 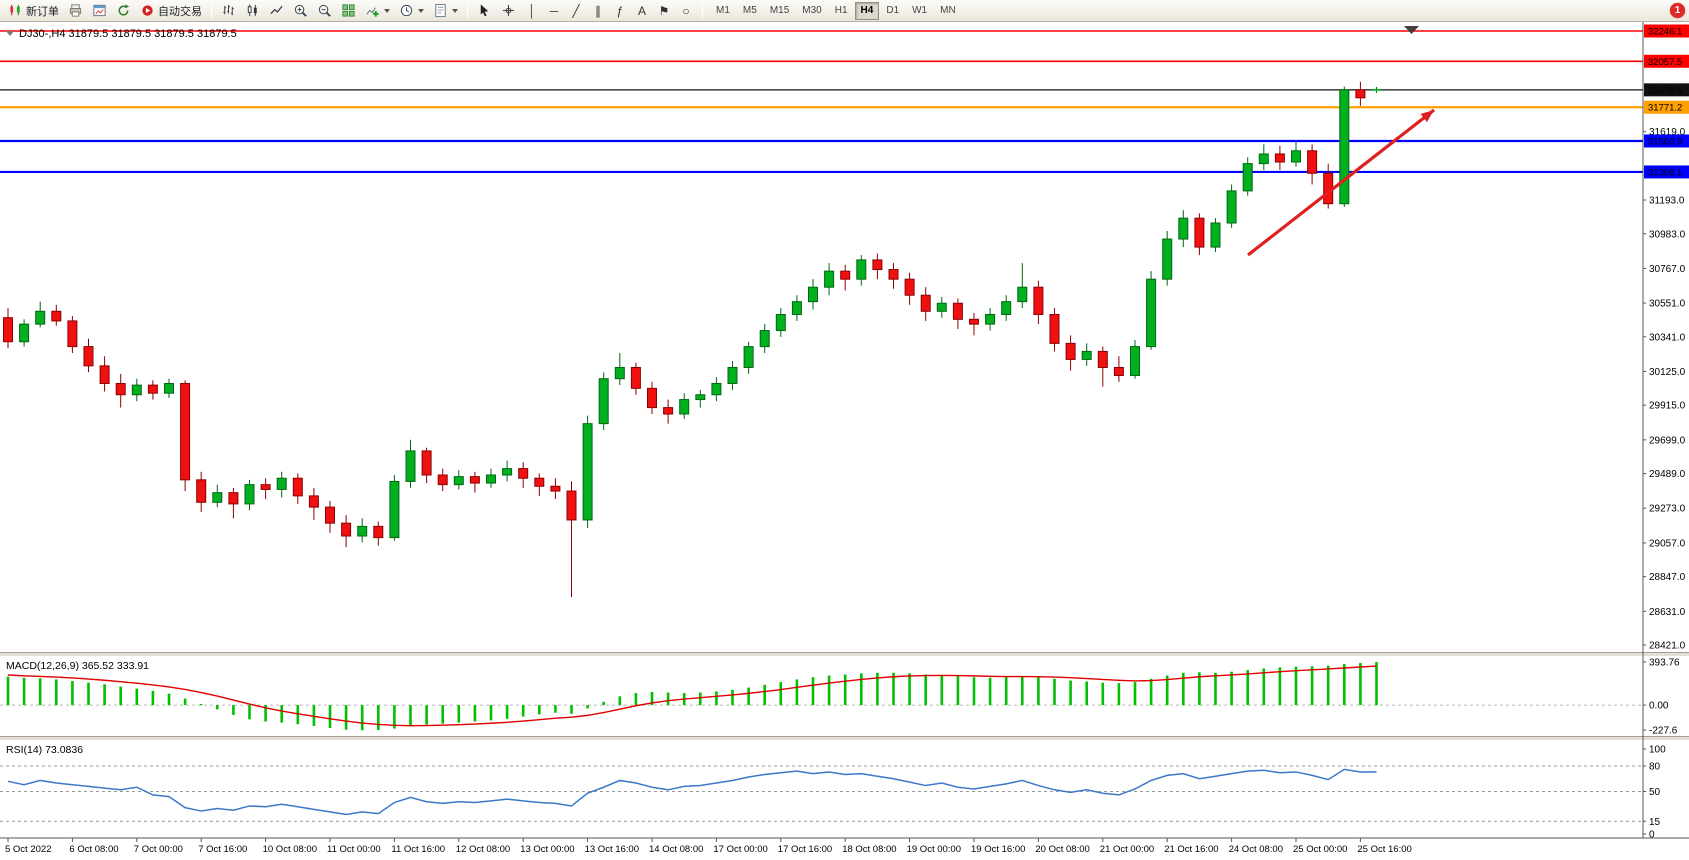 What do you see at coordinates (620, 11) in the screenshot?
I see `fibonacci-tool: ƒ` at bounding box center [620, 11].